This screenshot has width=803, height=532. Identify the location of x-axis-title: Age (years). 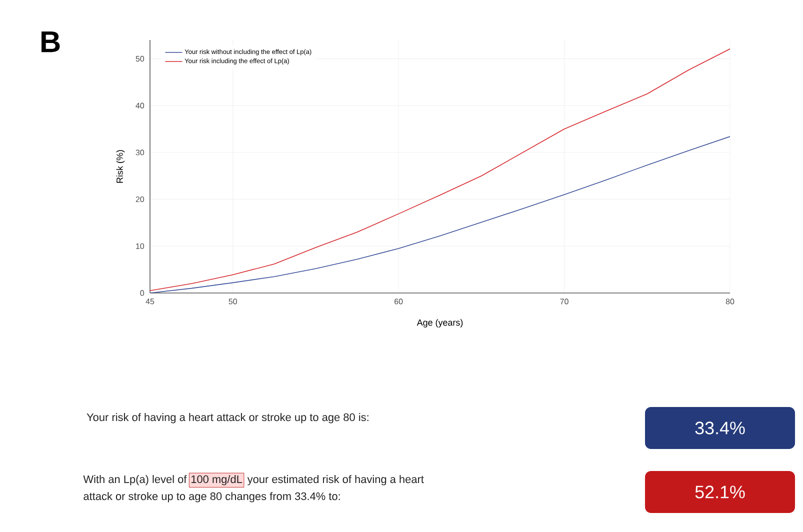
(439, 323).